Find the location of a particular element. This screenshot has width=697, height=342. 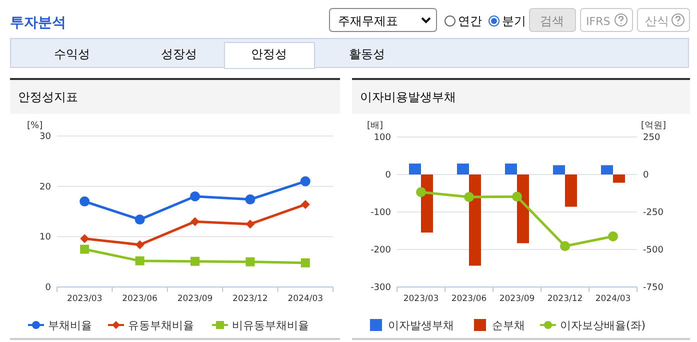

legend-label: 이자보상배율(좌) is located at coordinates (603, 325).